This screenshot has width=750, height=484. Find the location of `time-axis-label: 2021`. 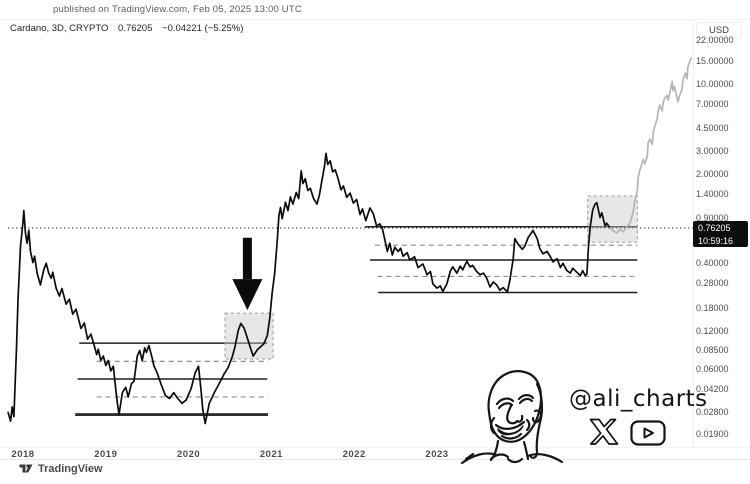

time-axis-label: 2021 is located at coordinates (271, 454).